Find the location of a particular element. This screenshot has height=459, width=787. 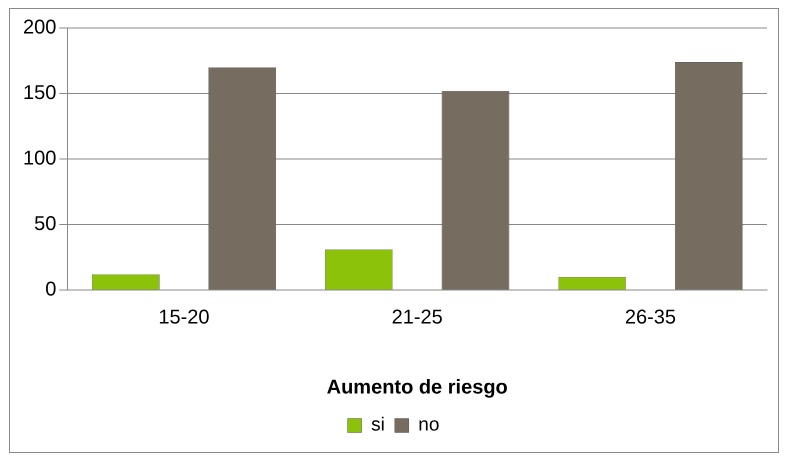

x-tick-label: 21-25 is located at coordinates (417, 317).